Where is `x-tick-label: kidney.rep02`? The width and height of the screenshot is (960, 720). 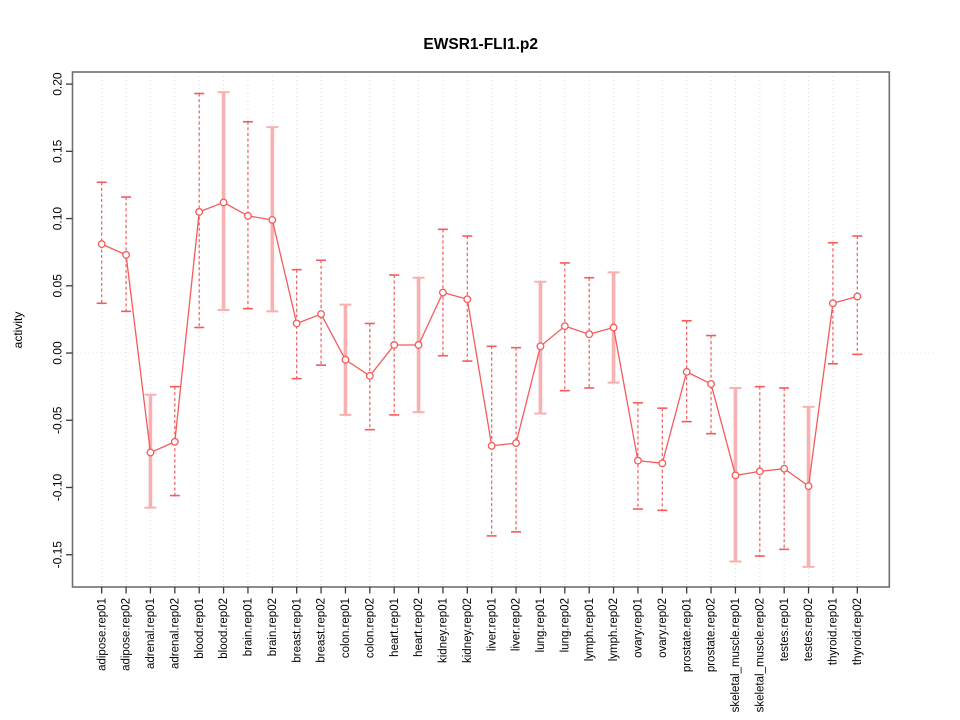 x-tick-label: kidney.rep02 is located at coordinates (468, 630).